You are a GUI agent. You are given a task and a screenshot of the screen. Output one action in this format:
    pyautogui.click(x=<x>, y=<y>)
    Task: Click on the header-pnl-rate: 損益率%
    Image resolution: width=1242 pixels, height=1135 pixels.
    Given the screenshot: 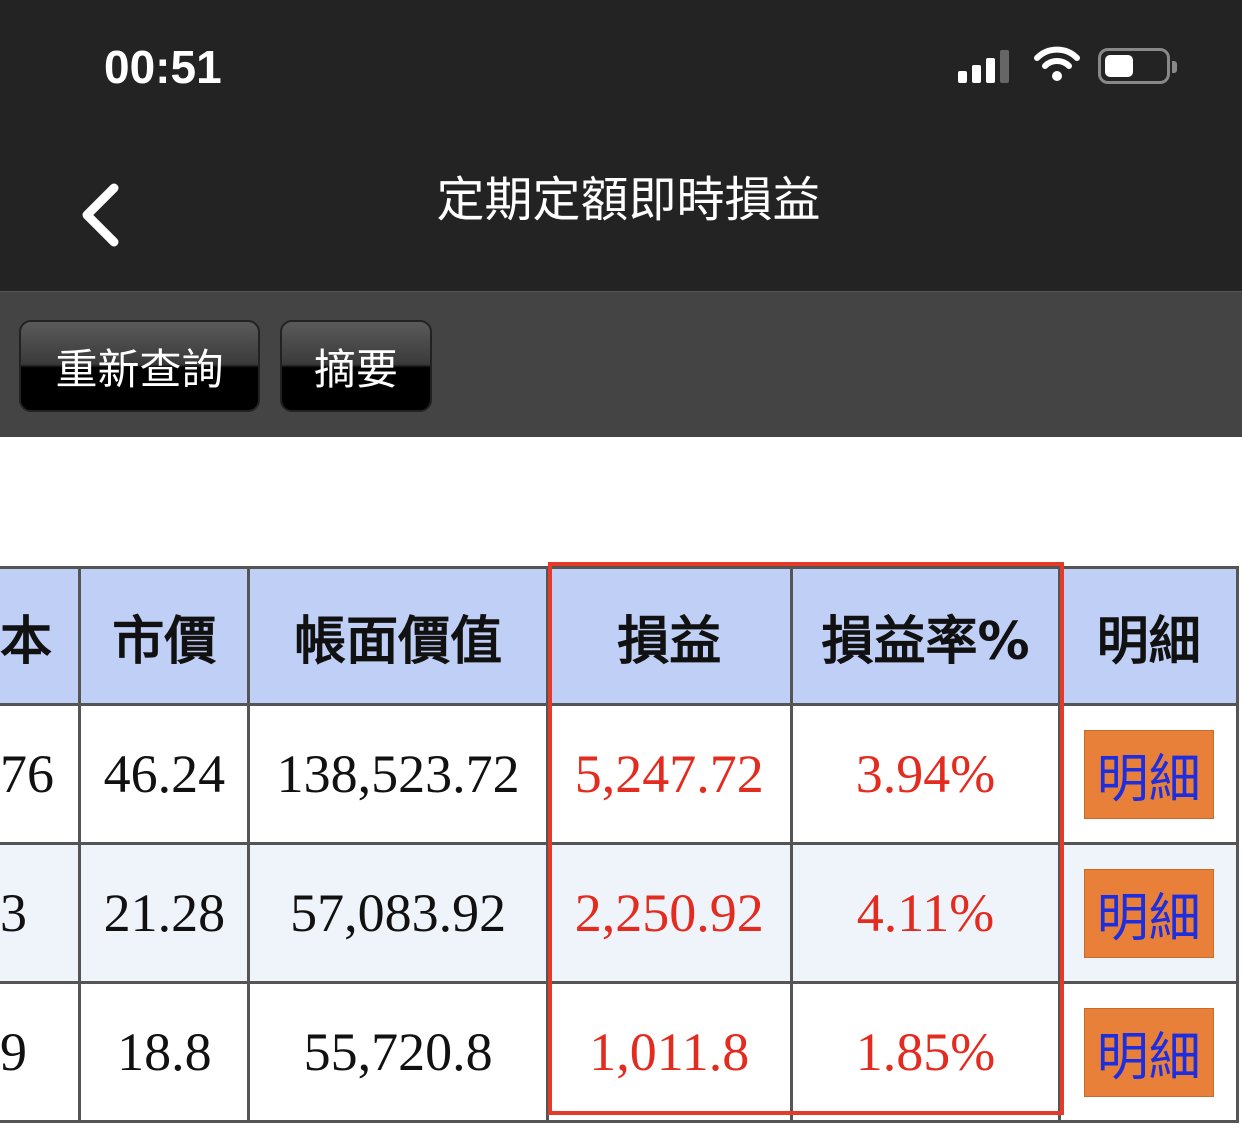 What is the action you would take?
    pyautogui.click(x=925, y=636)
    